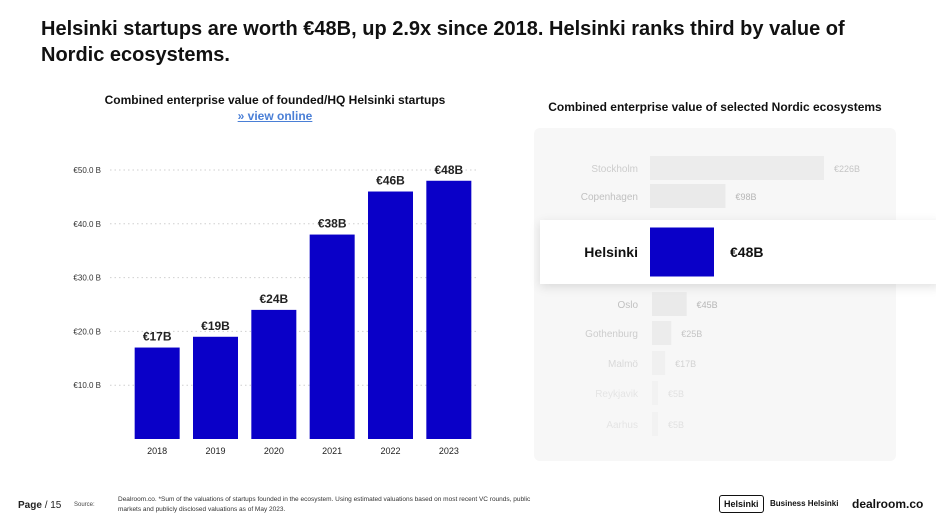 This screenshot has height=524, width=936. Describe the element at coordinates (741, 504) in the screenshot. I see `helsinki-logo: Helsinki` at that location.